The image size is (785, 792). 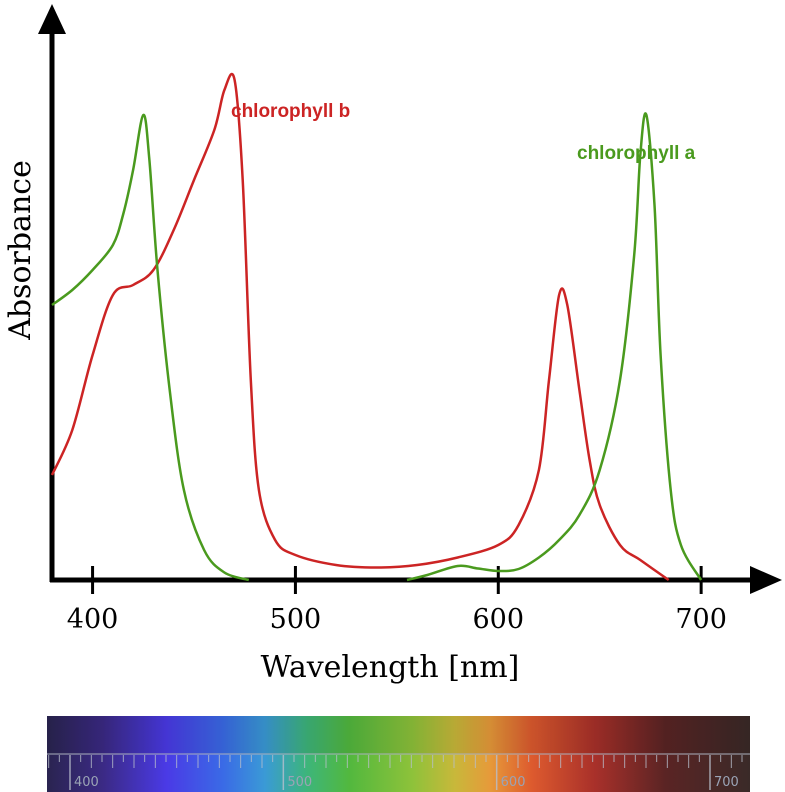 What do you see at coordinates (52, 19) in the screenshot?
I see `y-axis-arrow` at bounding box center [52, 19].